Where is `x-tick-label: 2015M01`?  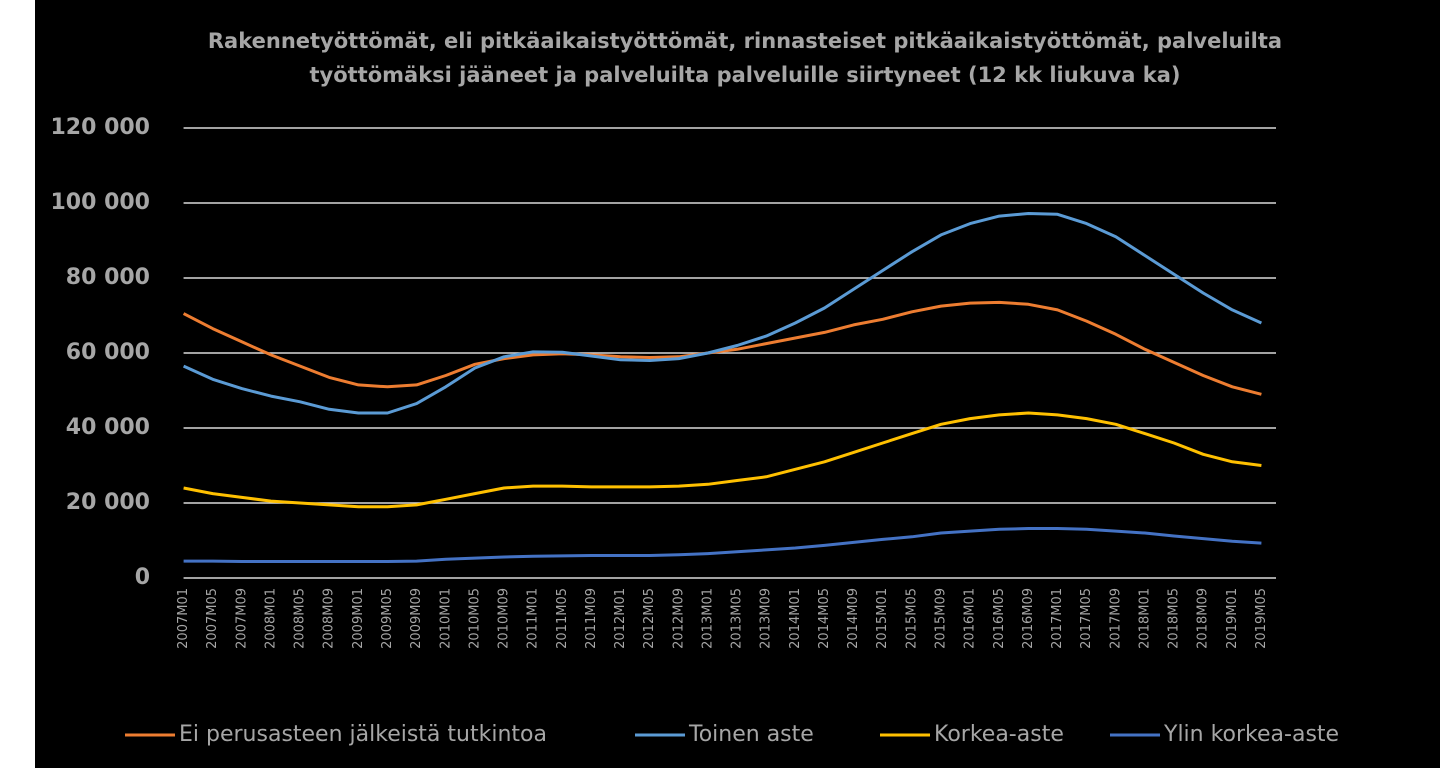
x-tick-label: 2015M01 is located at coordinates (882, 618).